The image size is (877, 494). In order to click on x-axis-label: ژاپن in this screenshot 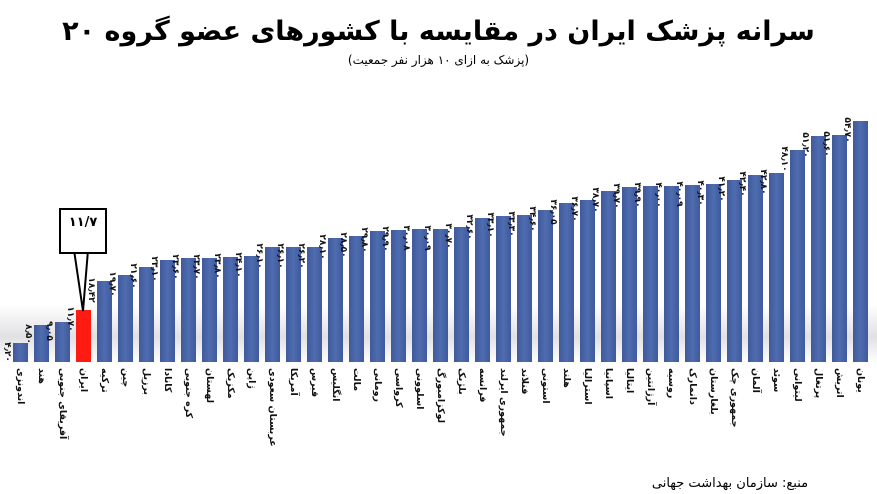, I will do `click(251, 378)`.